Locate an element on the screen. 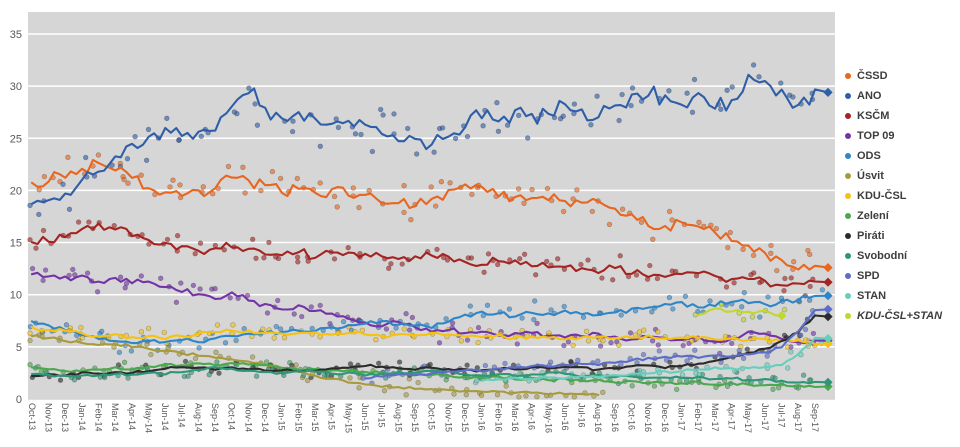 The height and width of the screenshot is (447, 960). legend-dot-ano is located at coordinates (848, 96).